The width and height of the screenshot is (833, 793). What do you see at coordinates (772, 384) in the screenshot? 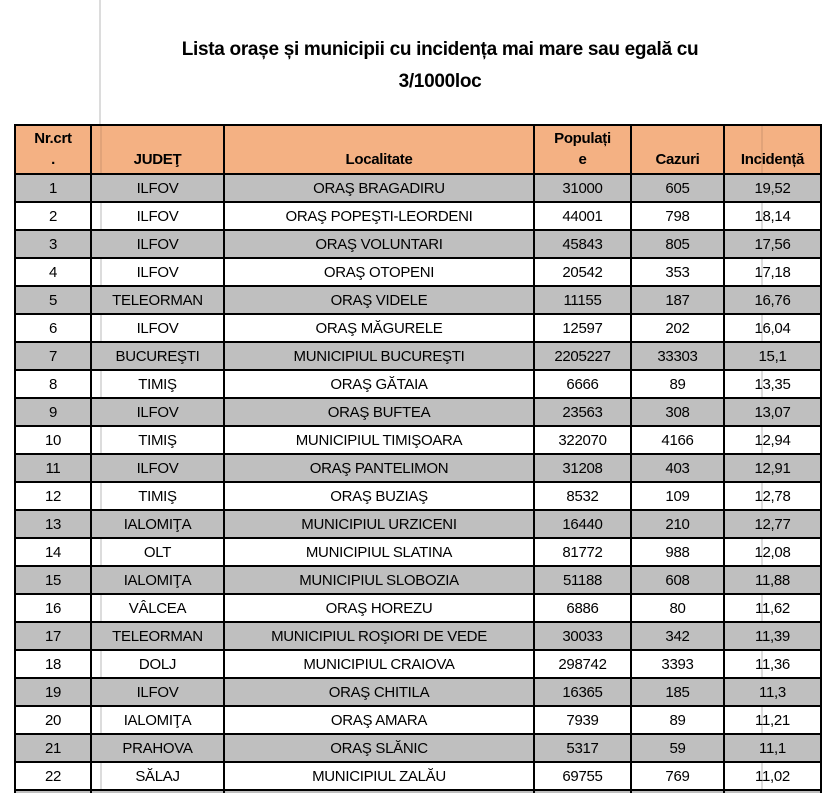
I see `incidenta-cell: 13,35` at bounding box center [772, 384].